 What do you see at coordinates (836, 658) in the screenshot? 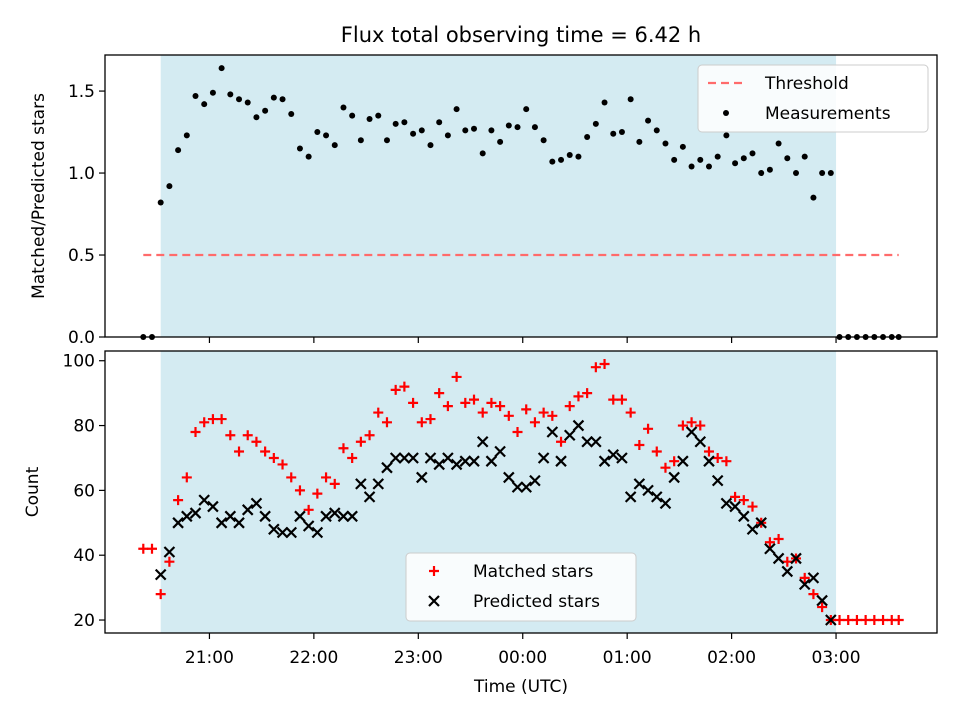
I see `x-tick-label: 03:00` at bounding box center [836, 658].